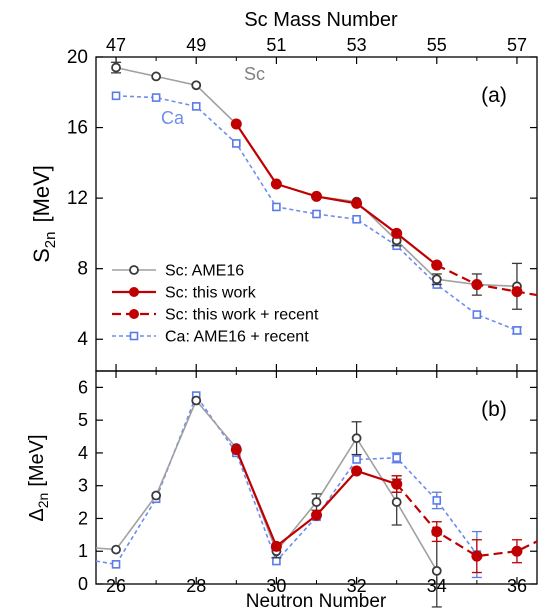 The width and height of the screenshot is (549, 612). Describe the element at coordinates (37, 514) in the screenshot. I see `panel-b-ylabel-main: Δ` at that location.